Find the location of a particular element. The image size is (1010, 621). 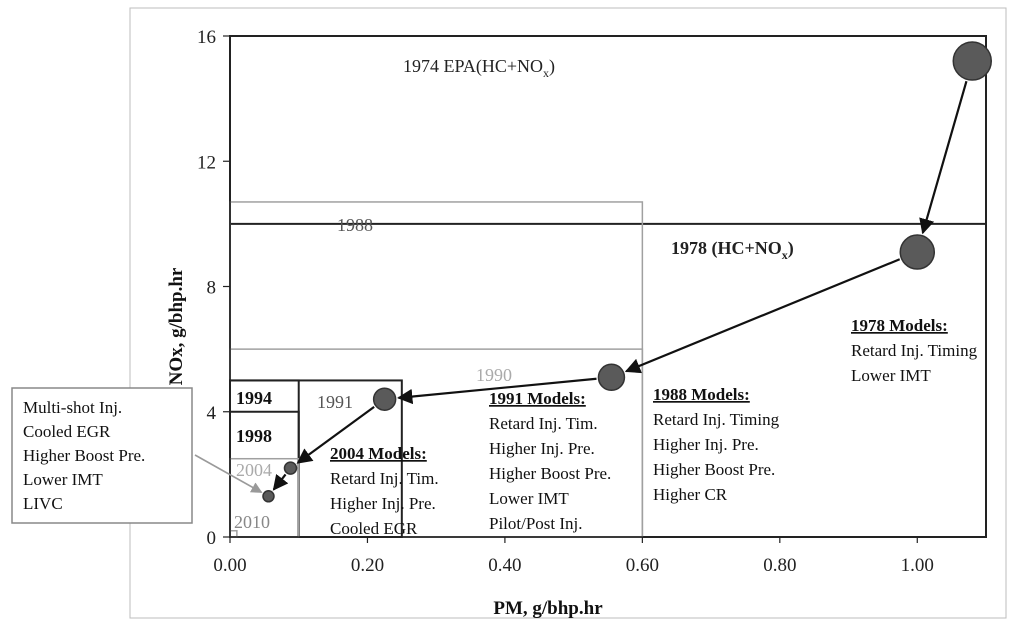

model-annotation-title: 2004 Models: is located at coordinates (378, 453).